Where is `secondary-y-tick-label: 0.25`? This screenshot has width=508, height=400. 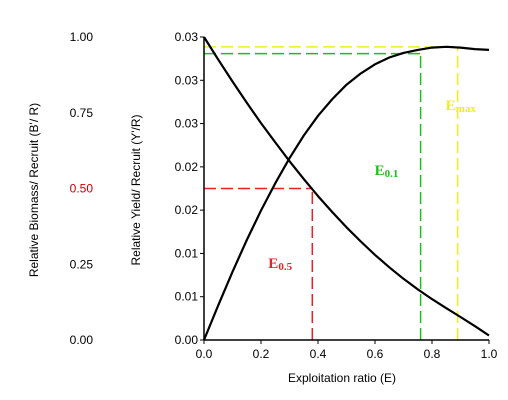
secondary-y-tick-label: 0.25 is located at coordinates (82, 264).